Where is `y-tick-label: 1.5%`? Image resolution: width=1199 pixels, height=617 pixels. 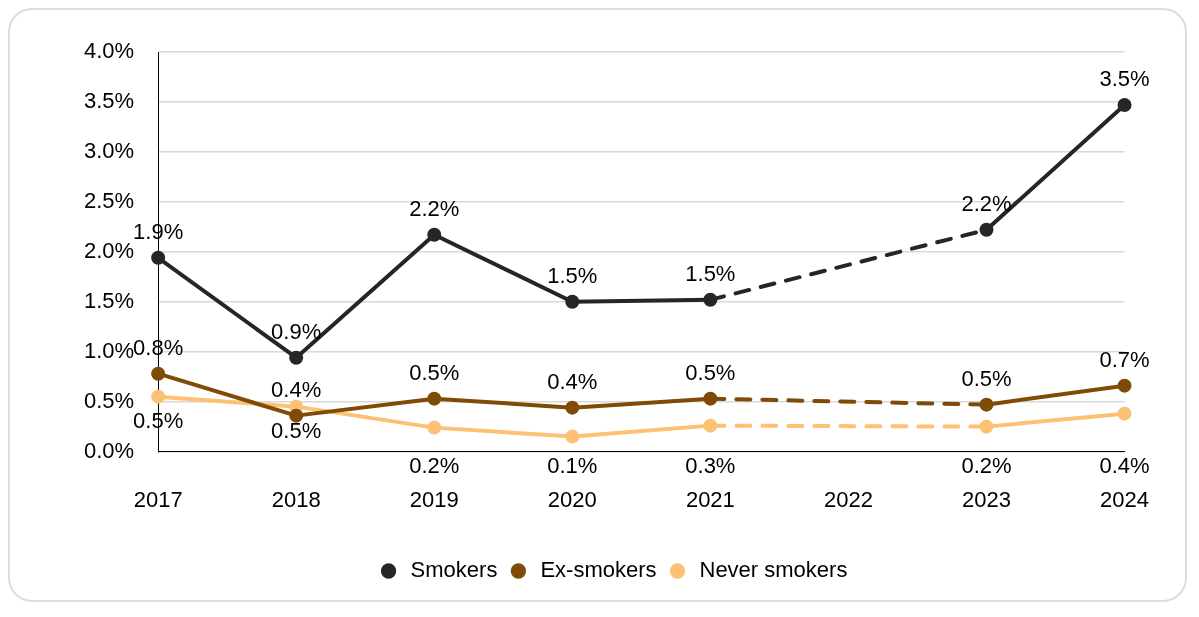
y-tick-label: 1.5% is located at coordinates (109, 300).